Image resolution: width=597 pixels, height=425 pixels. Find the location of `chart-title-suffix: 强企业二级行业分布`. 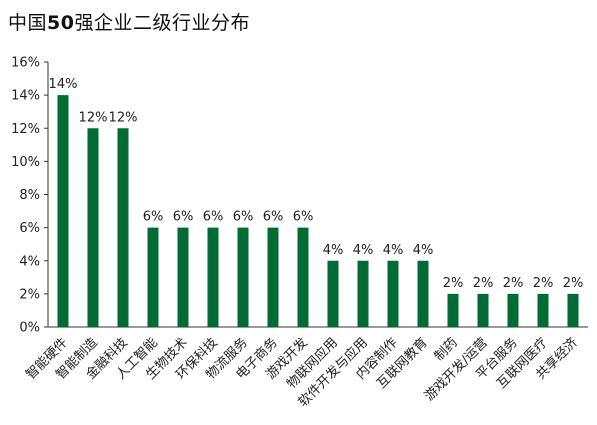

chart-title-suffix: 强企业二级行业分布 is located at coordinates (162, 23).